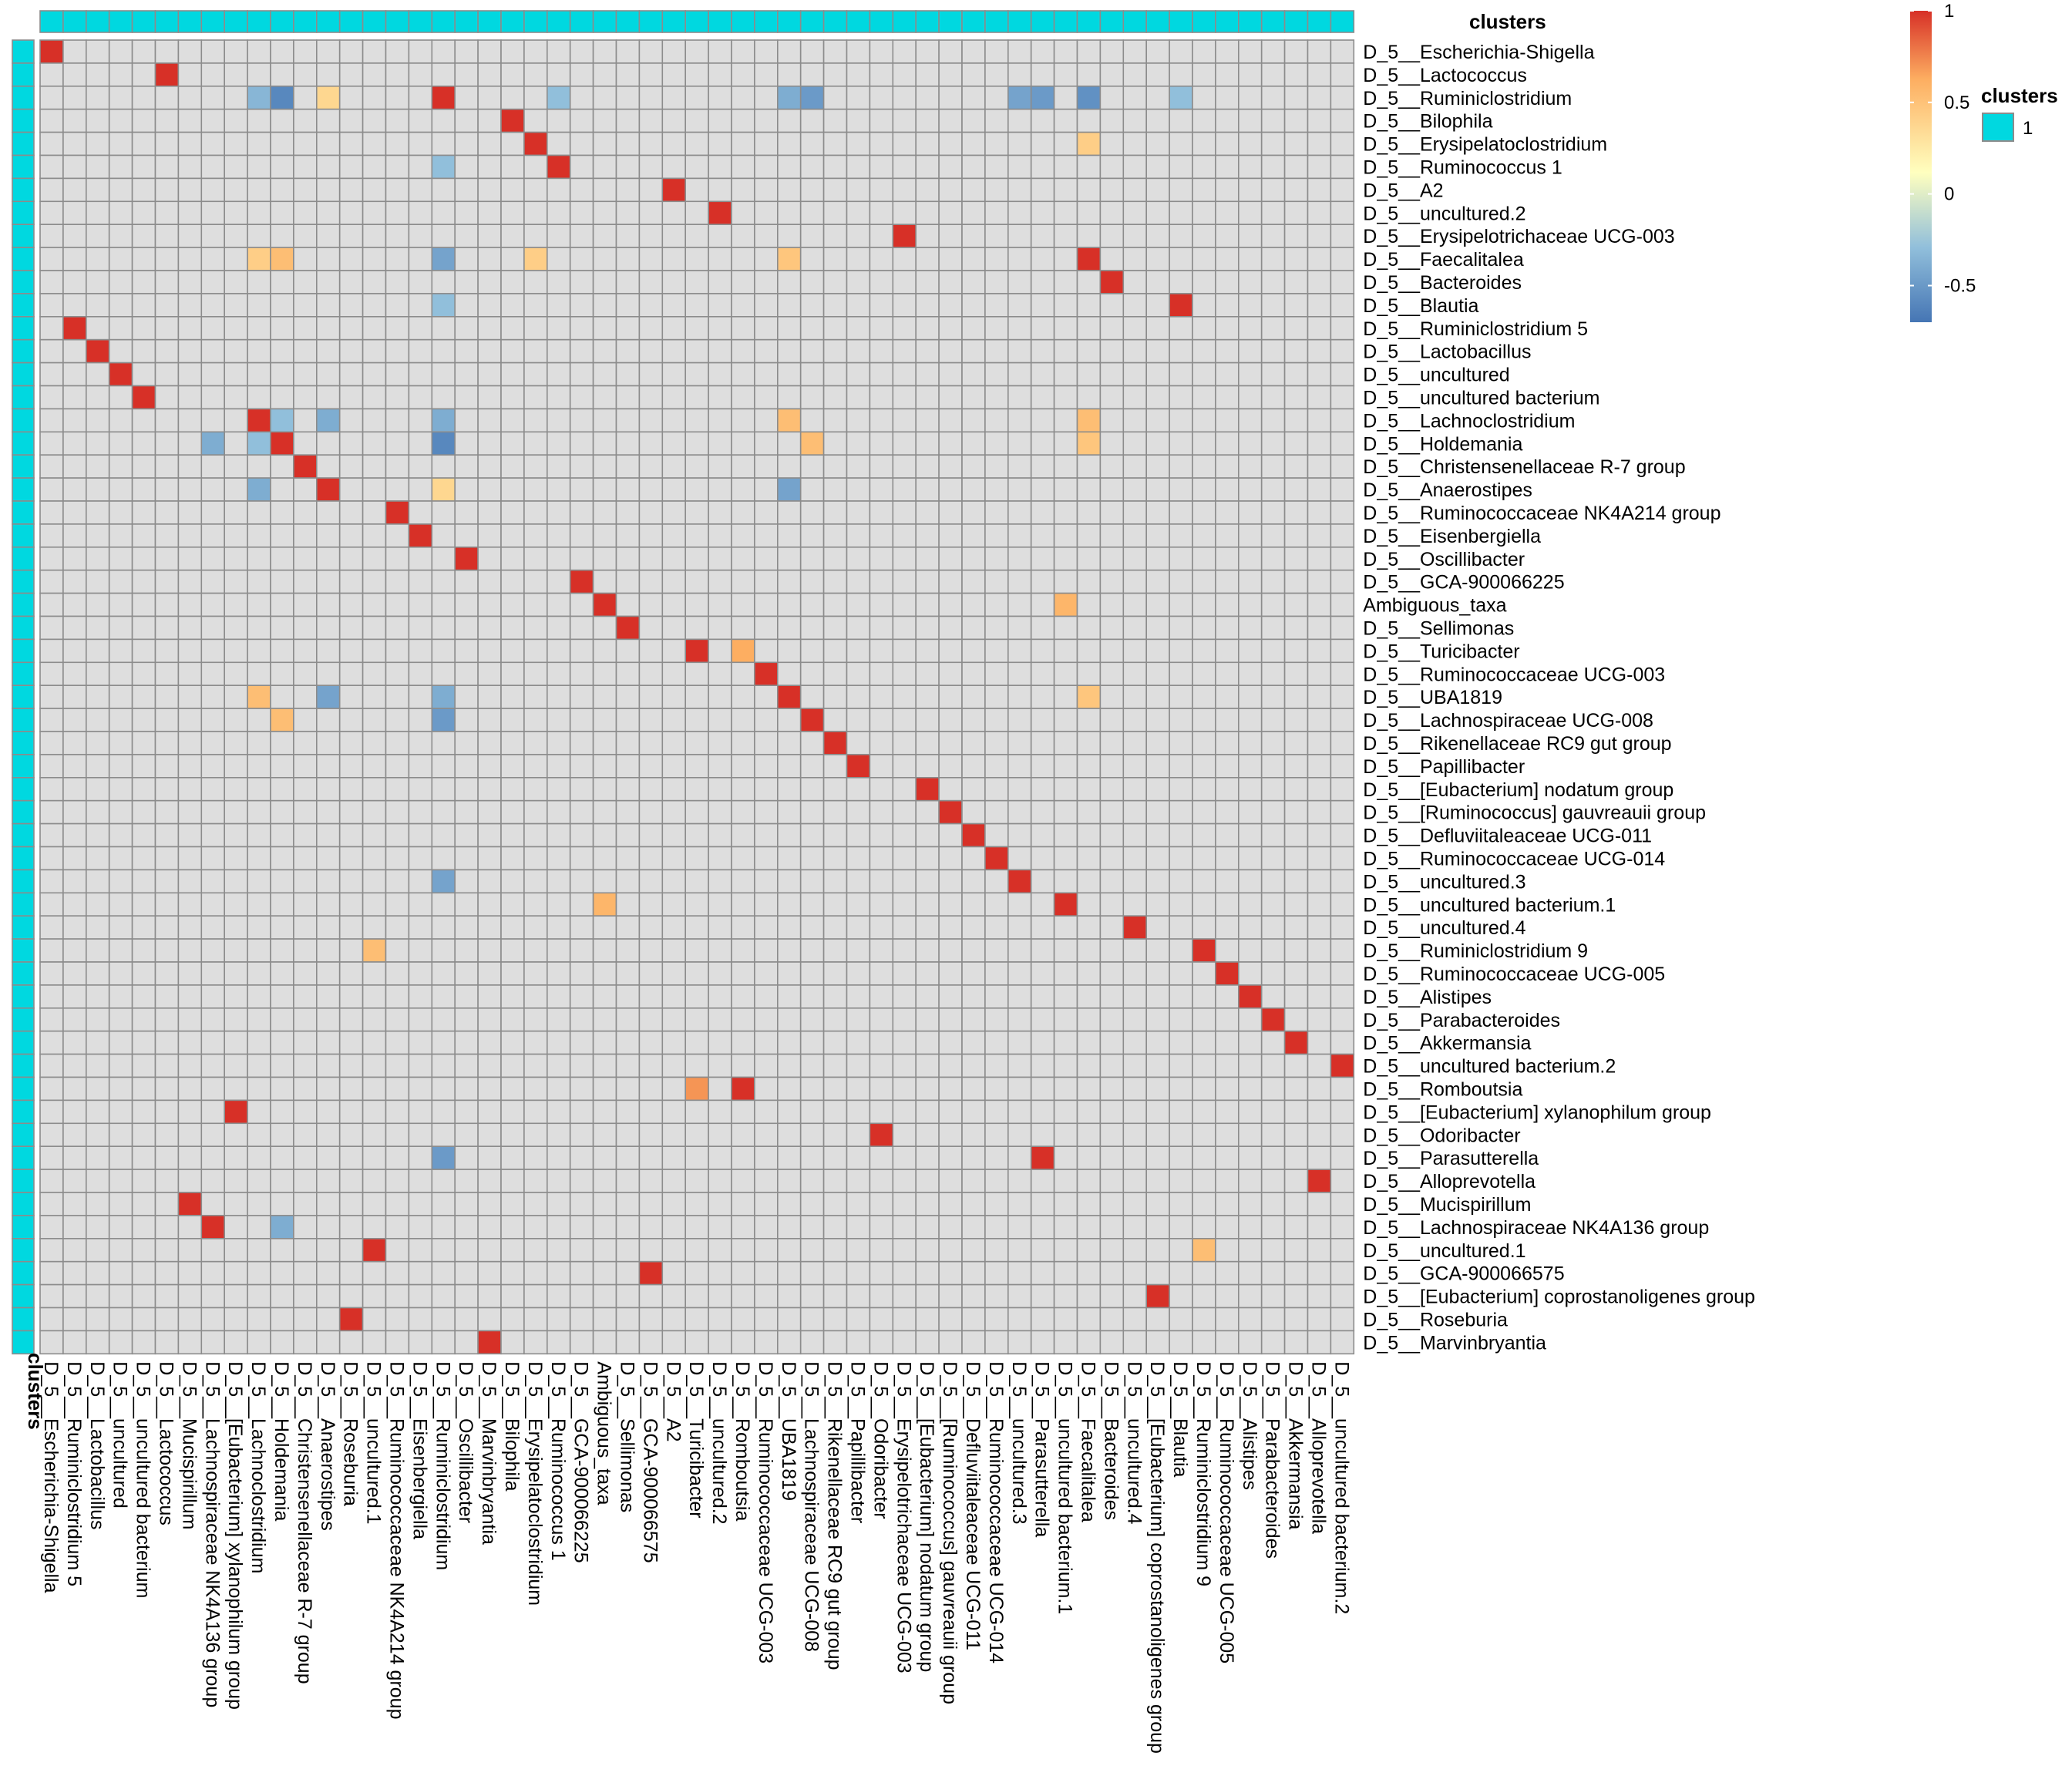 The height and width of the screenshot is (1776, 2072). Describe the element at coordinates (973, 1506) in the screenshot. I see `column-label: D_5__Defluviitaleaceae UCG-011` at that location.